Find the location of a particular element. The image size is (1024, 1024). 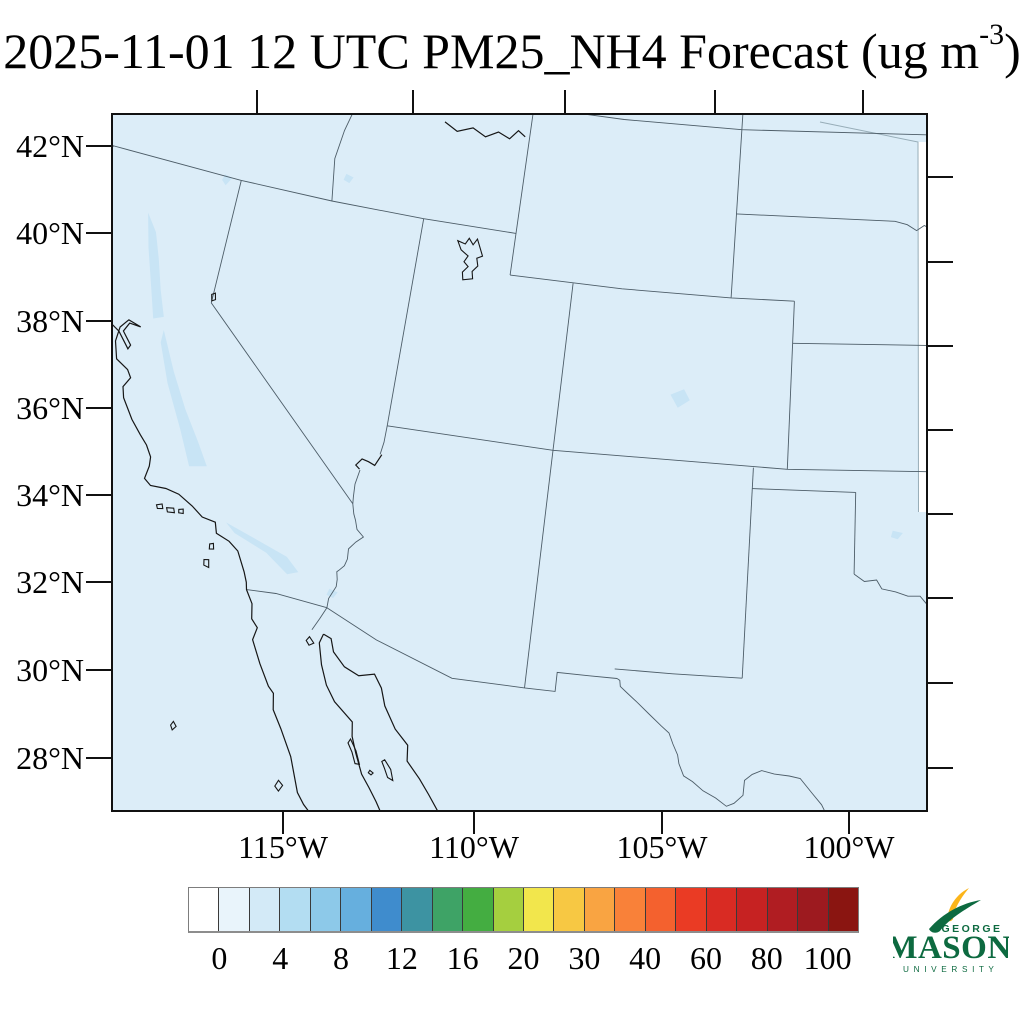

lon-axis-label: 100°W is located at coordinates (849, 847).